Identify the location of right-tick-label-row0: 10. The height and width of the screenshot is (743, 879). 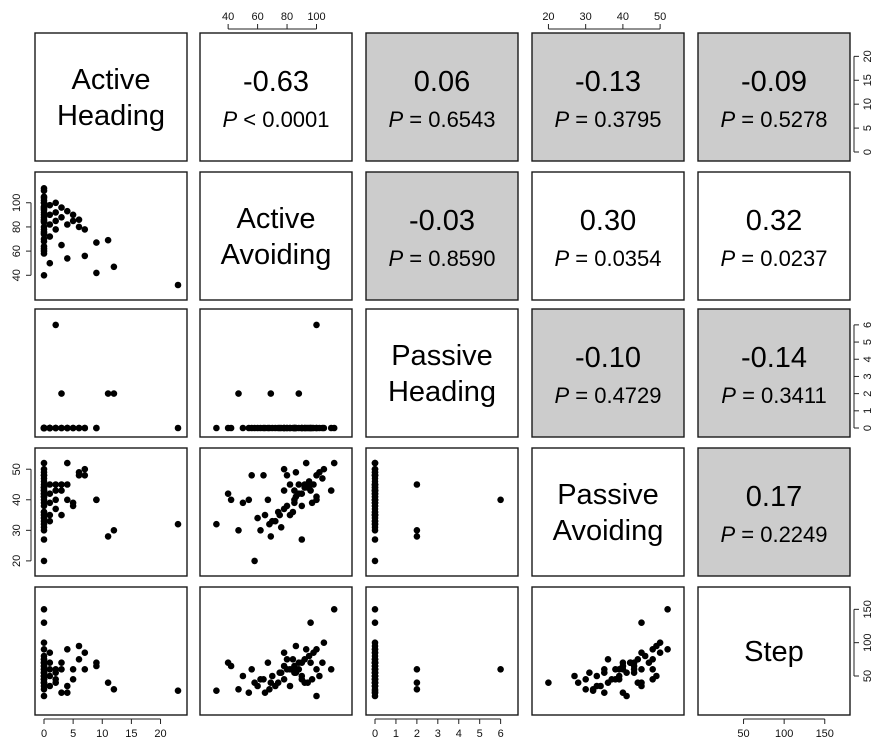
(868, 104).